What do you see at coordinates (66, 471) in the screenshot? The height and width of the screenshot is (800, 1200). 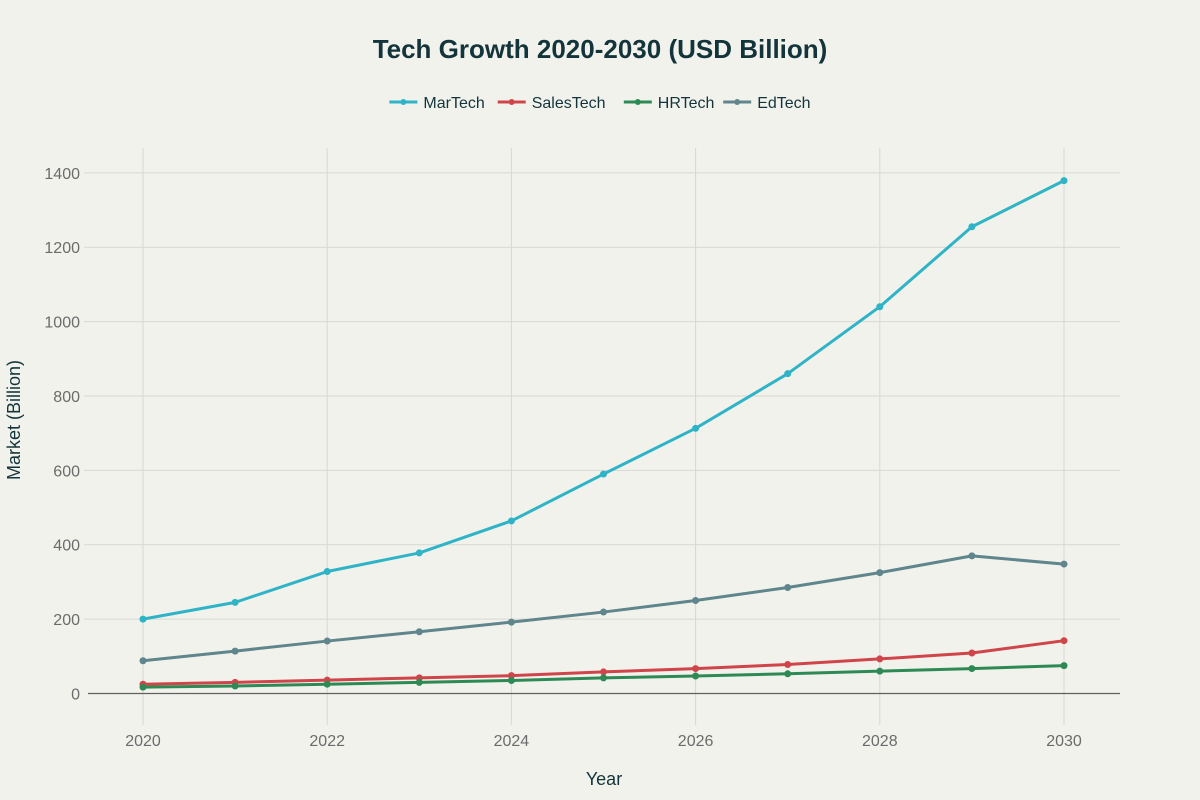 I see `y-tick-label: 600` at bounding box center [66, 471].